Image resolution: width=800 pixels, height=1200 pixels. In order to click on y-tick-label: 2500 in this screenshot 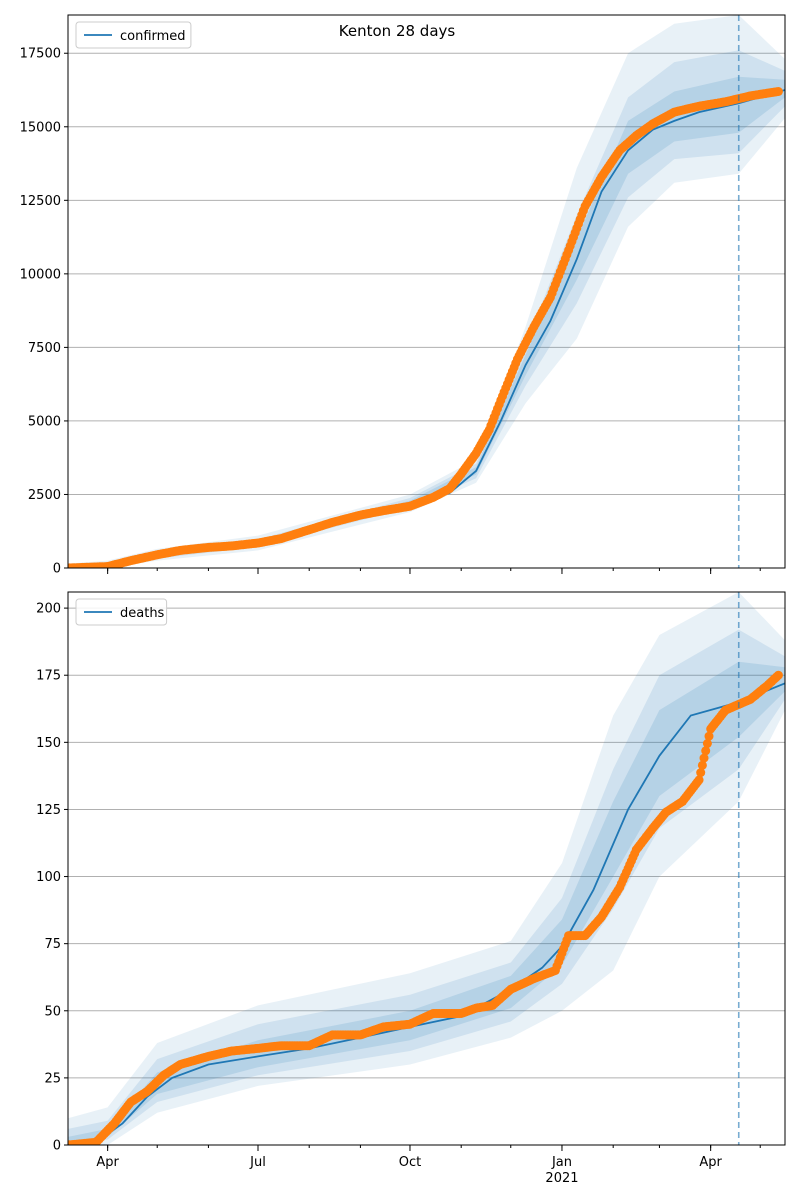, I will do `click(44, 495)`.